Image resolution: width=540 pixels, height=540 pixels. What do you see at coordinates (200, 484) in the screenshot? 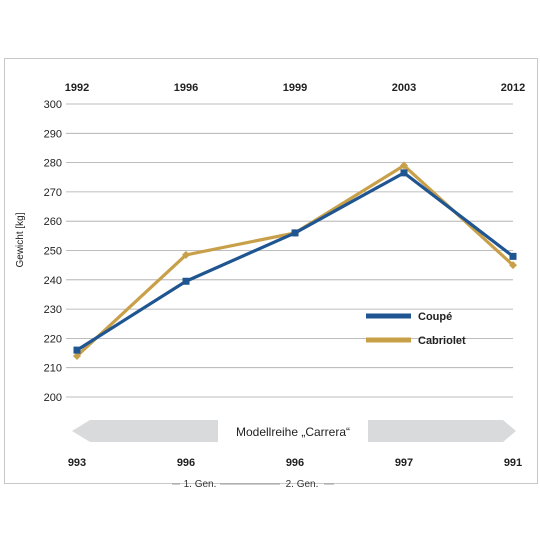
I see `gen-label-1: 1. Gen.` at bounding box center [200, 484].